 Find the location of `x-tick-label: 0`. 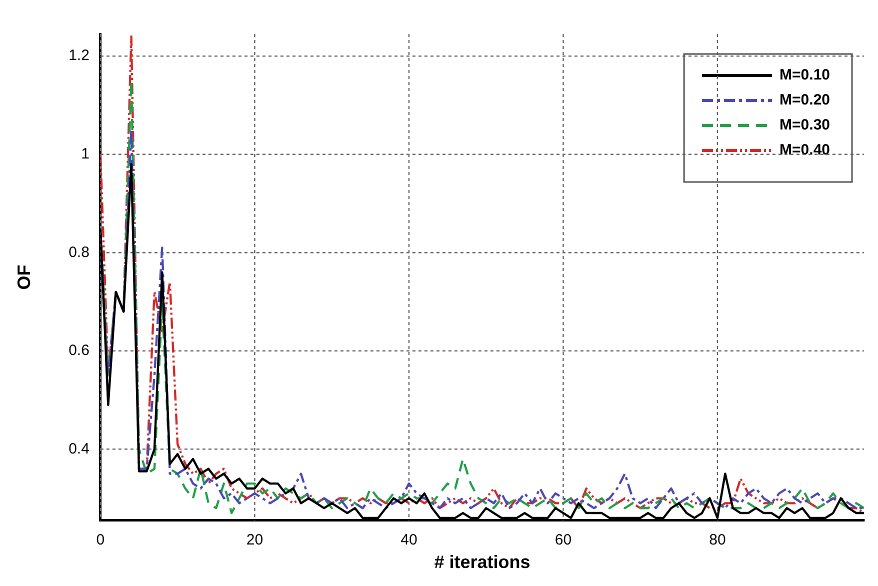

x-tick-label: 0 is located at coordinates (100, 540).